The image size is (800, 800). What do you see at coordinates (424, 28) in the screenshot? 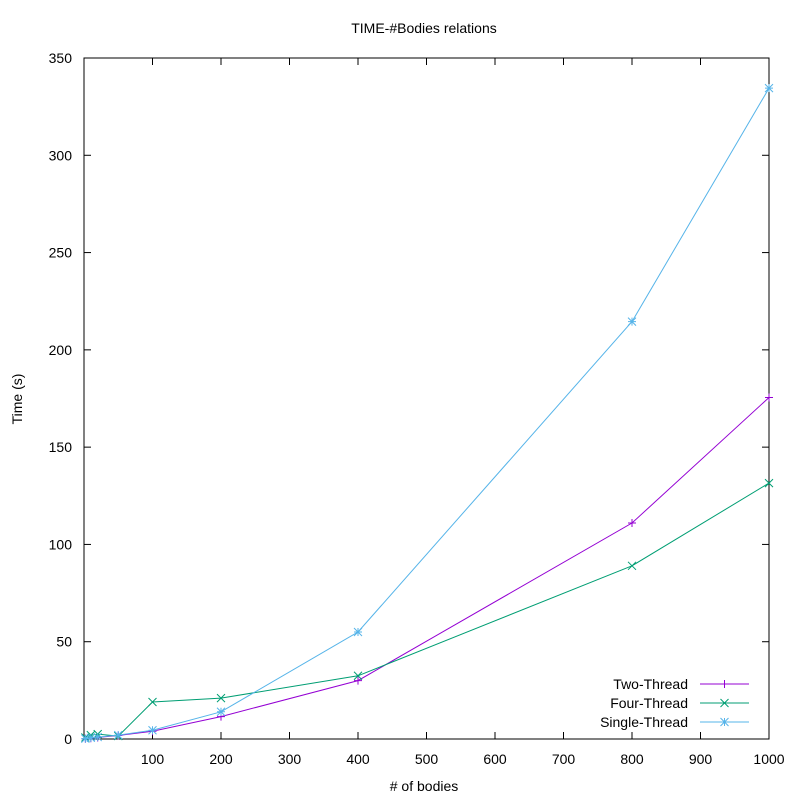
I see `chart-title: TIME-#Bodies relations` at bounding box center [424, 28].